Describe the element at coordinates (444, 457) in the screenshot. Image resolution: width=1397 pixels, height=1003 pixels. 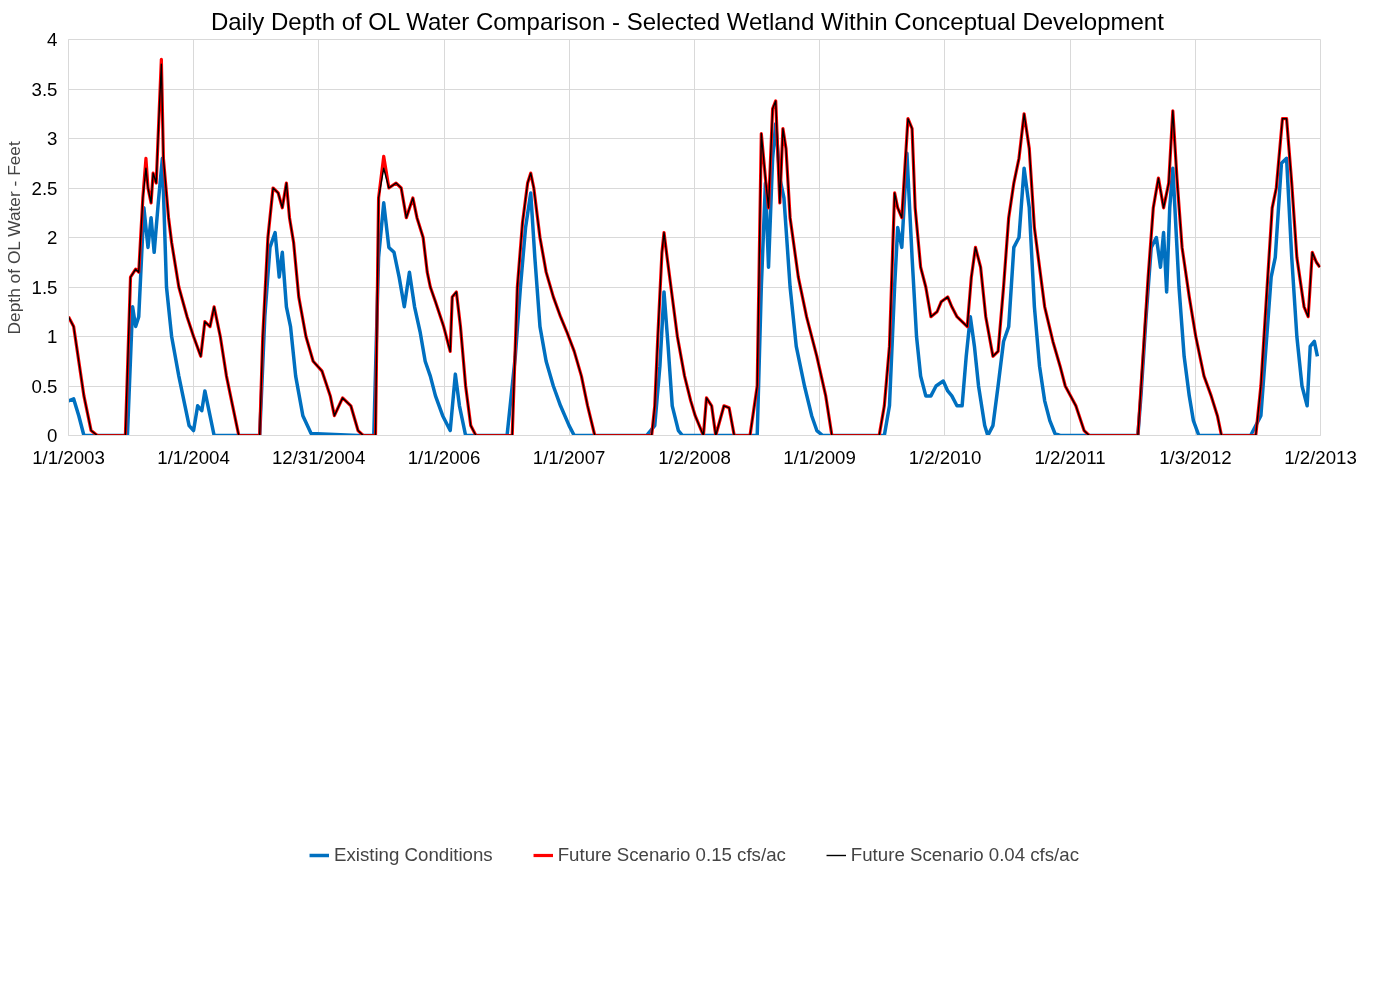
I see `x-tick-label: 1/1/2006` at that location.